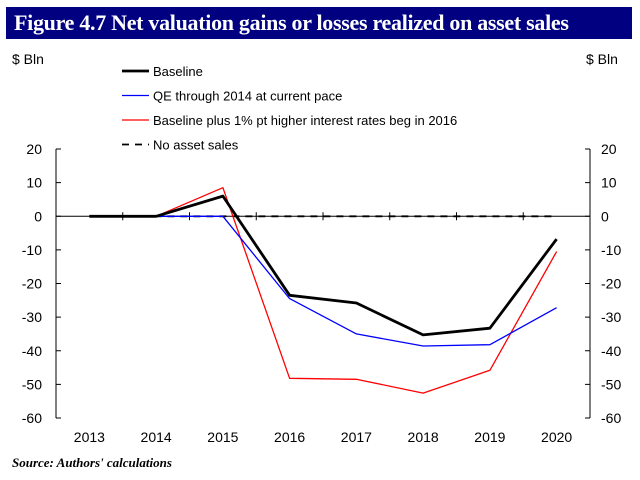  Describe the element at coordinates (32, 317) in the screenshot. I see `y-tick-label-left: -30` at that location.